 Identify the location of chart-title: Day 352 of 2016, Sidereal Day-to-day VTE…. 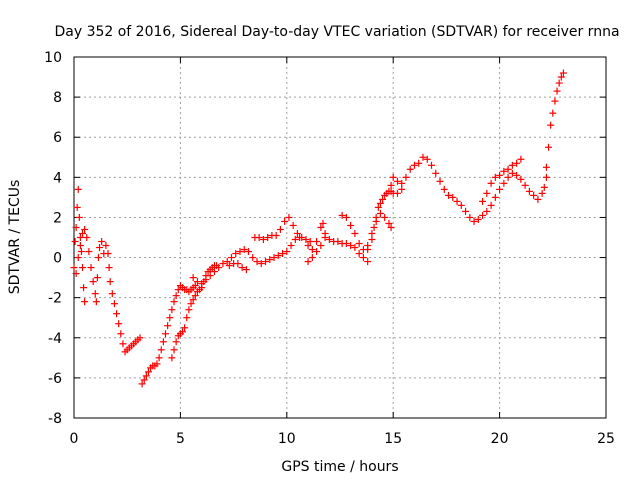
(336, 32).